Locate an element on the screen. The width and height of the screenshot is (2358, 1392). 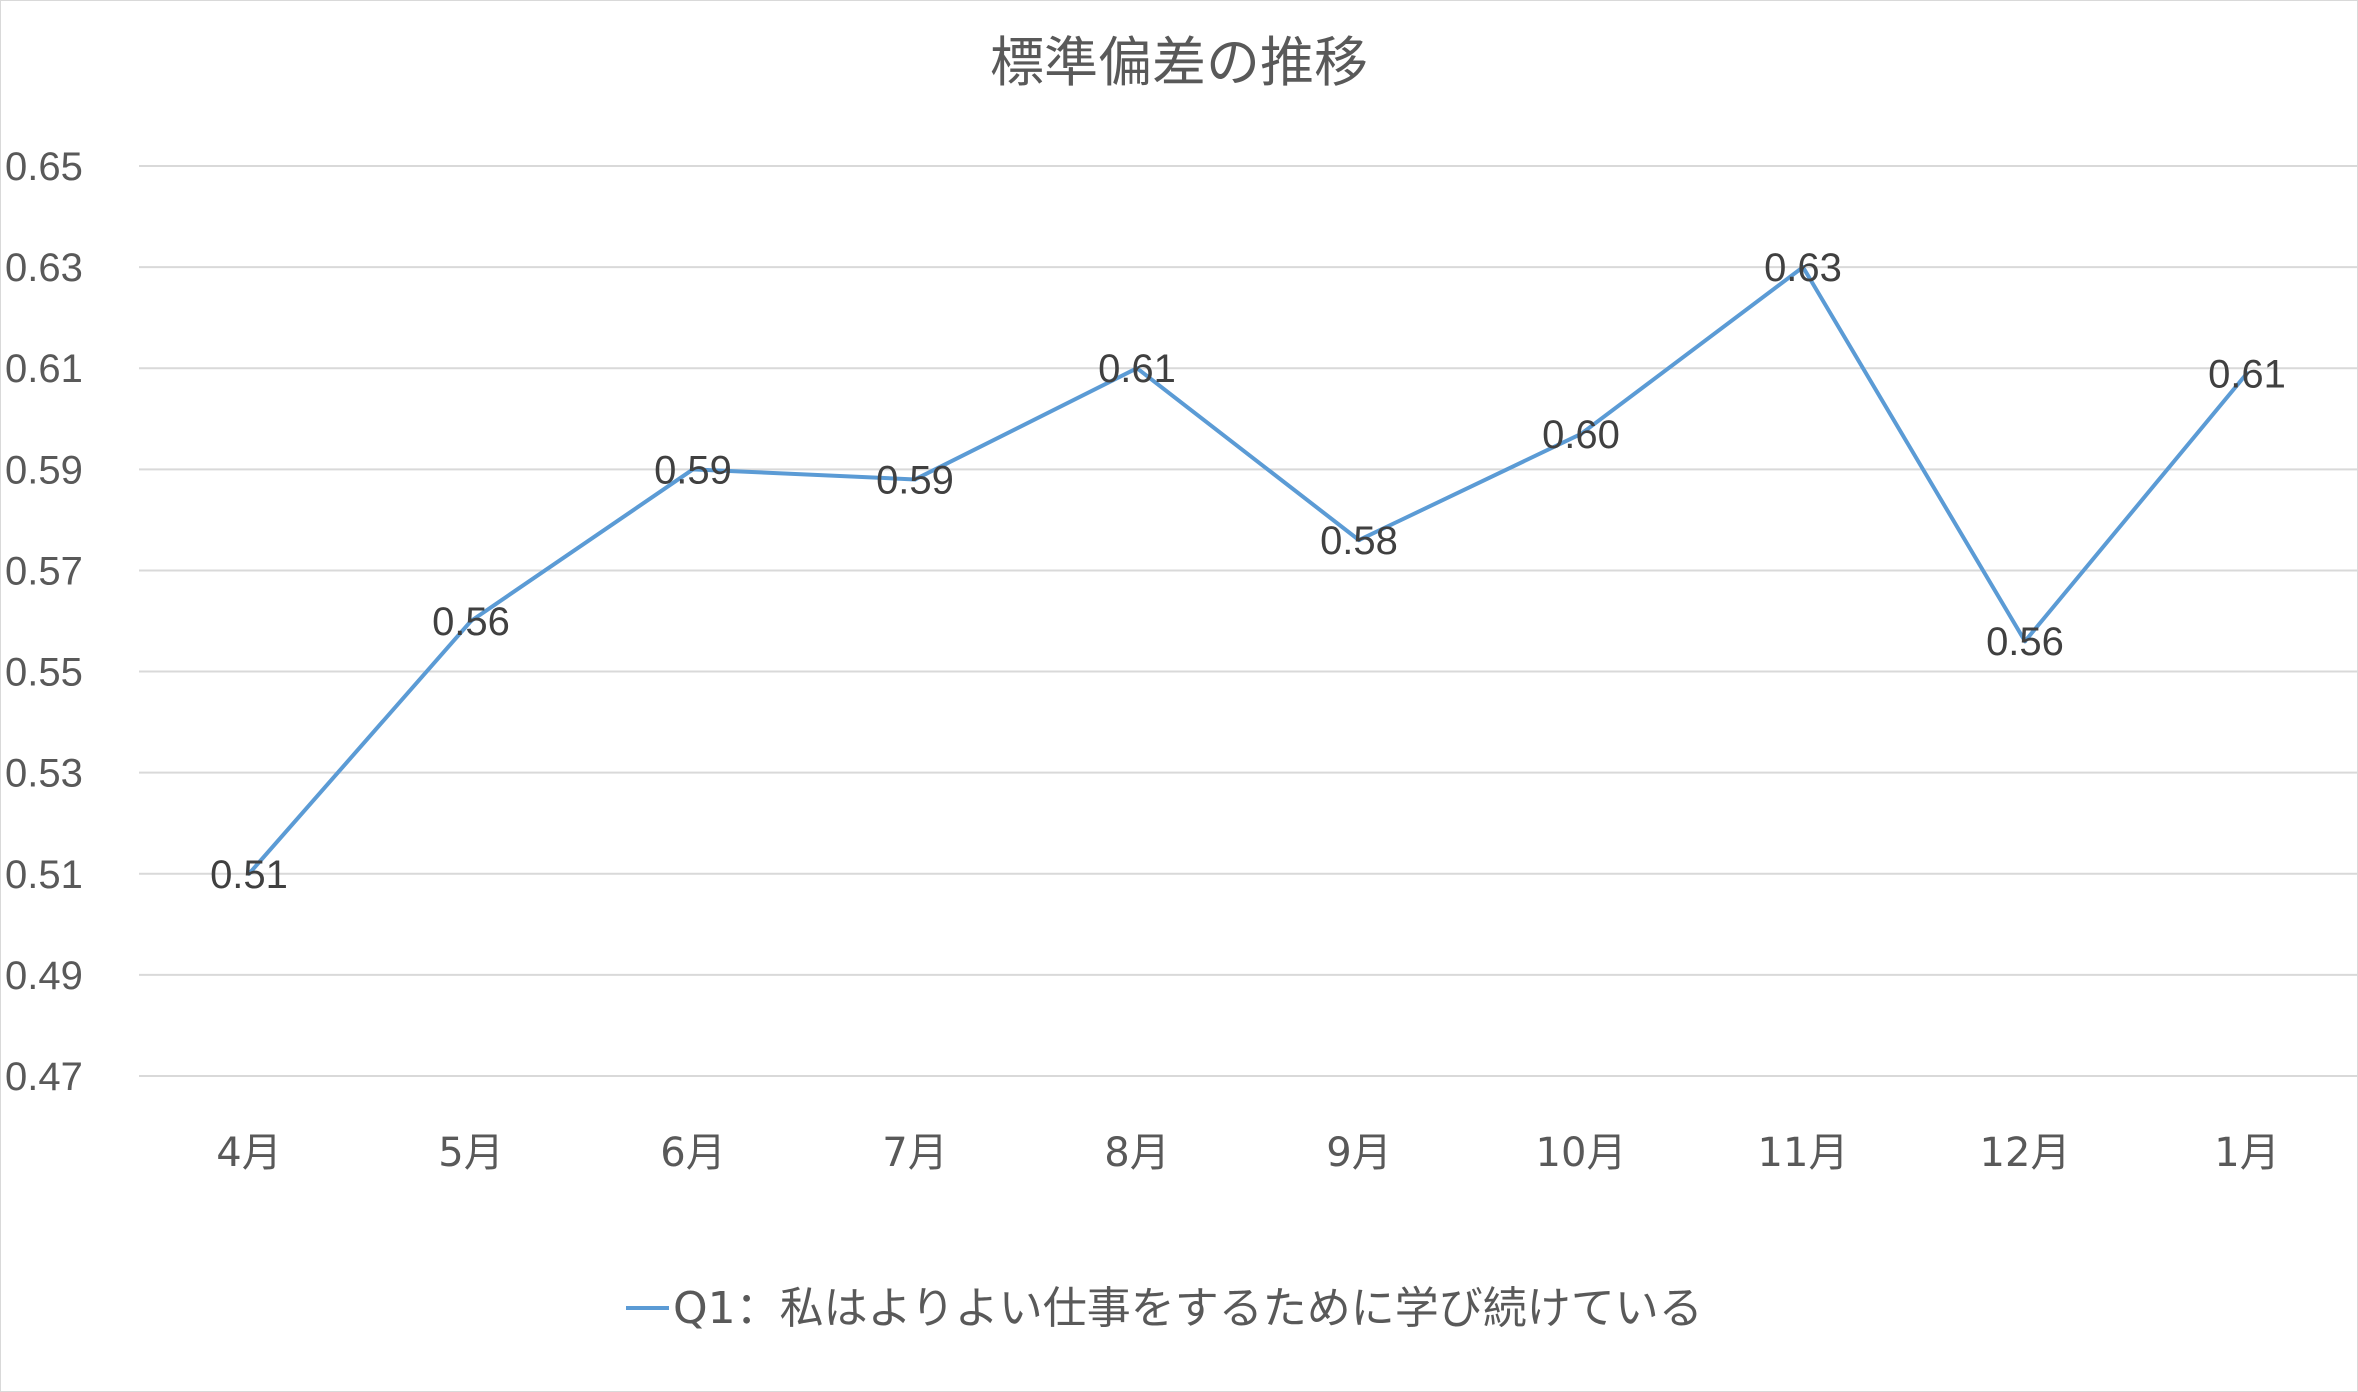
x-tick-label: 11月 is located at coordinates (1803, 1153).